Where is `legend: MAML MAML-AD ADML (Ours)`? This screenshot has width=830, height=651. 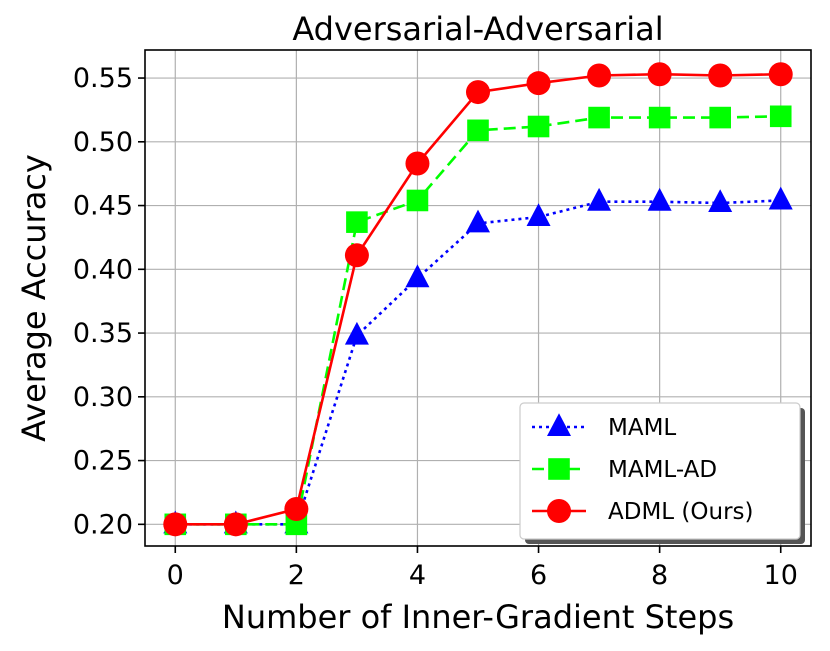 legend: MAML MAML-AD ADML (Ours) is located at coordinates (662, 473).